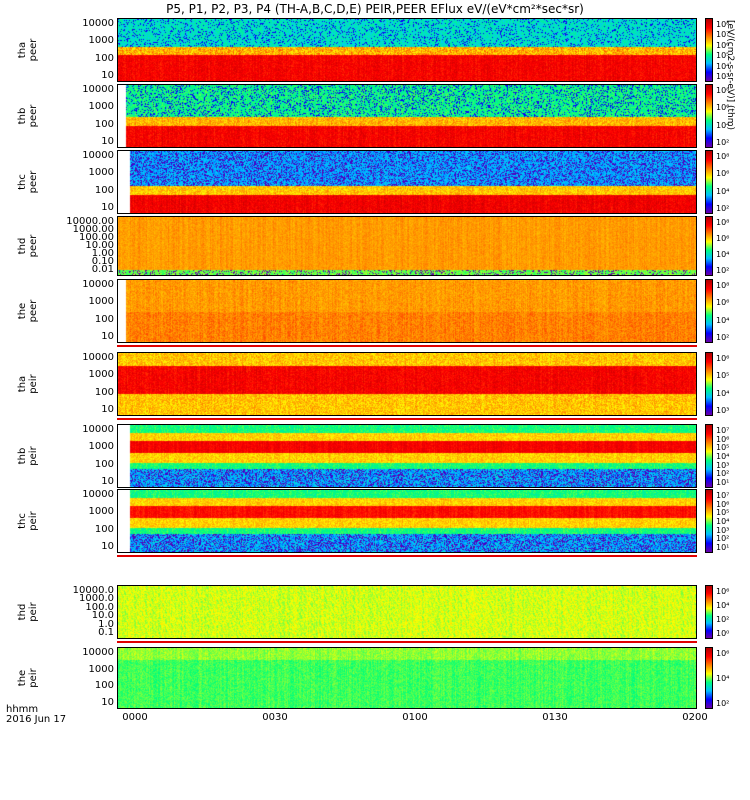 The height and width of the screenshot is (800, 750). Describe the element at coordinates (554, 717) in the screenshot. I see `x-tick-label: 0130` at that location.